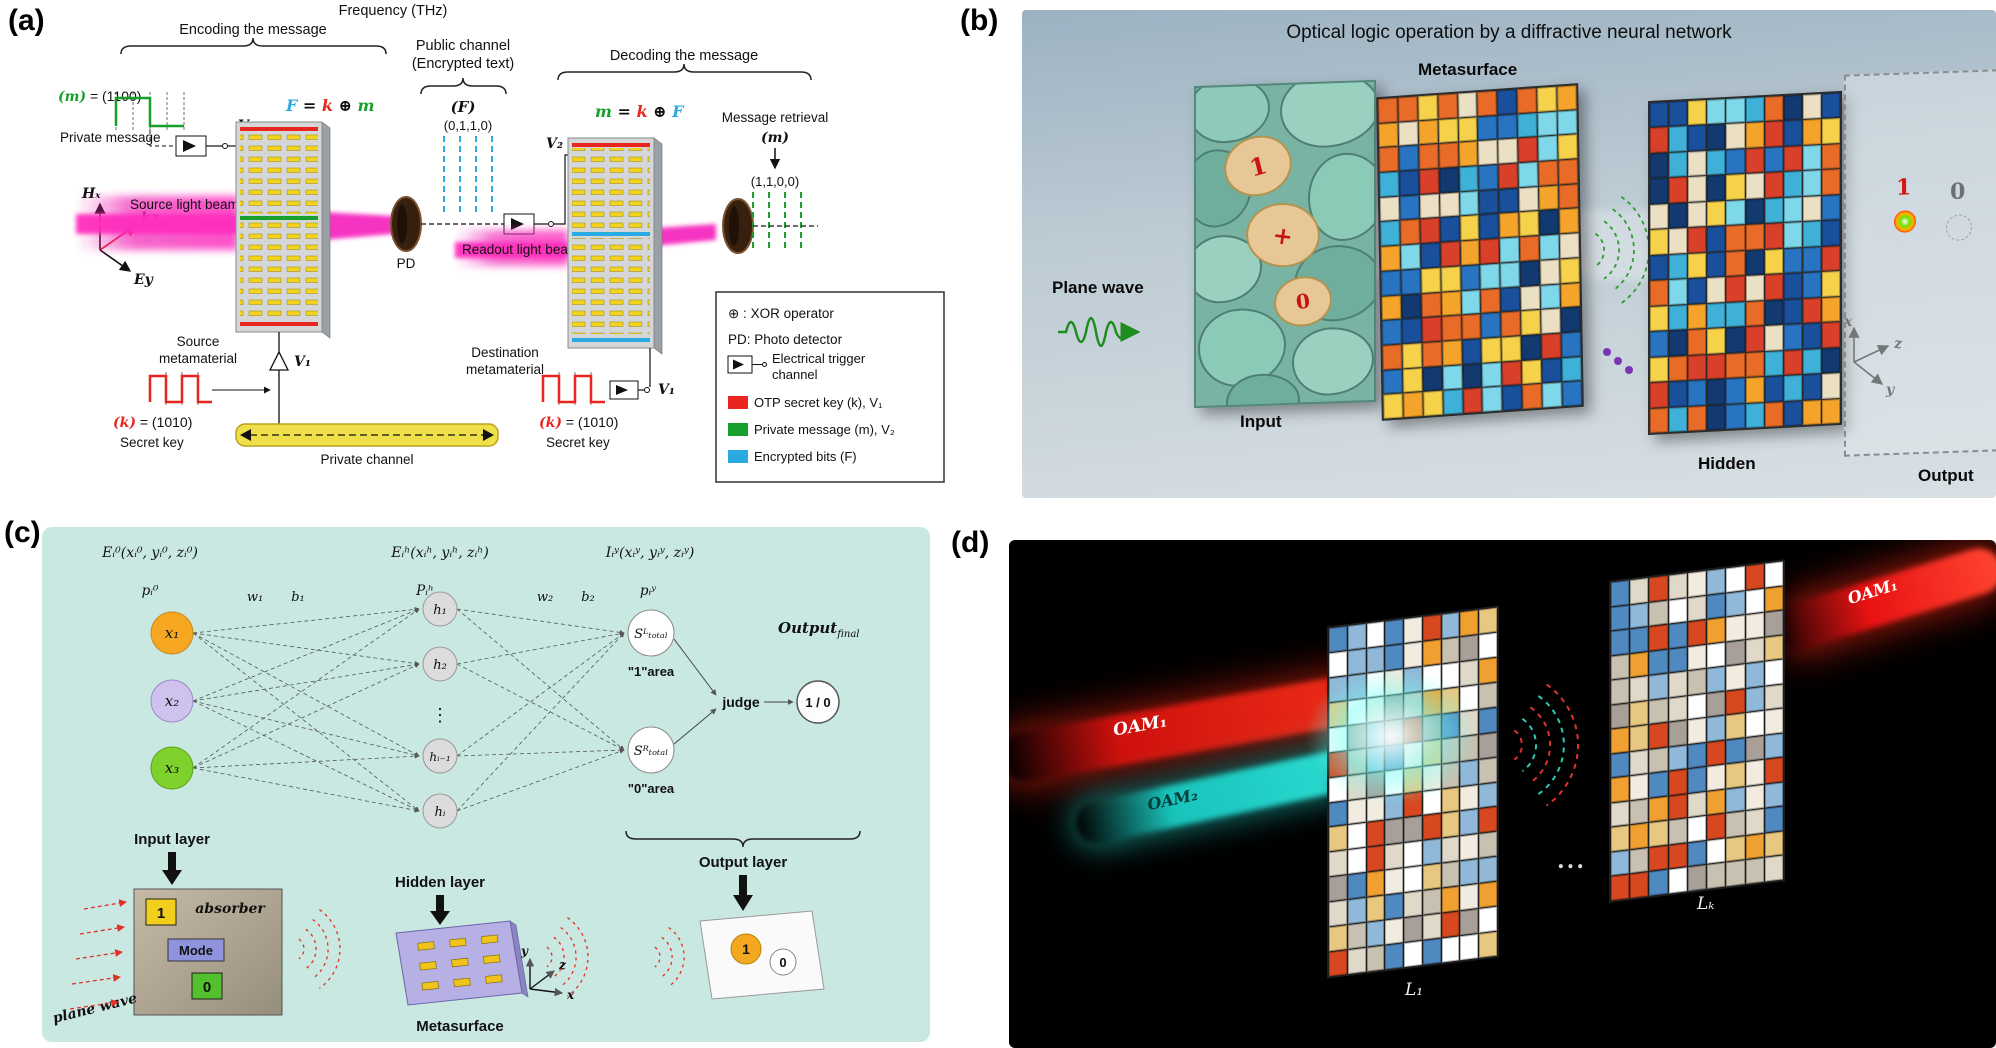 The height and width of the screenshot is (1048, 1996). What do you see at coordinates (785, 339) in the screenshot?
I see `legend-pd: PD: Photo detector` at bounding box center [785, 339].